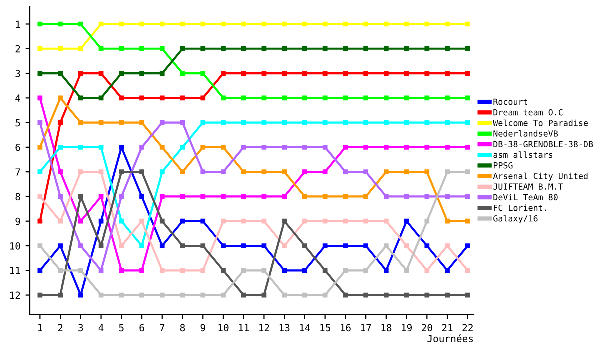 The image size is (600, 350). What do you see at coordinates (223, 328) in the screenshot?
I see `x-tick-label: 10` at bounding box center [223, 328].